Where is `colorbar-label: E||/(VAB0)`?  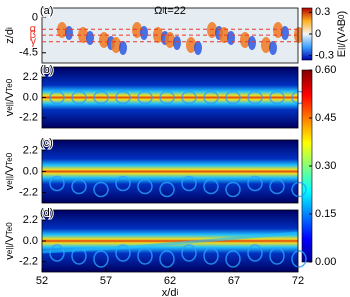 colorbar-label: E||/(VAB0) is located at coordinates (342, 34).